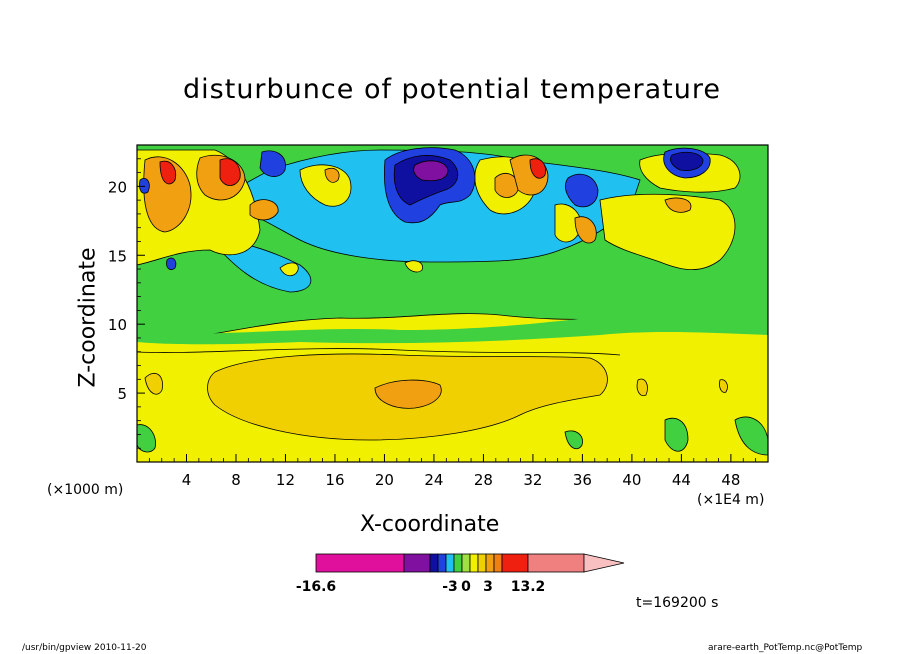 The image size is (904, 654). What do you see at coordinates (187, 480) in the screenshot?
I see `x-tick-label: 4` at bounding box center [187, 480].